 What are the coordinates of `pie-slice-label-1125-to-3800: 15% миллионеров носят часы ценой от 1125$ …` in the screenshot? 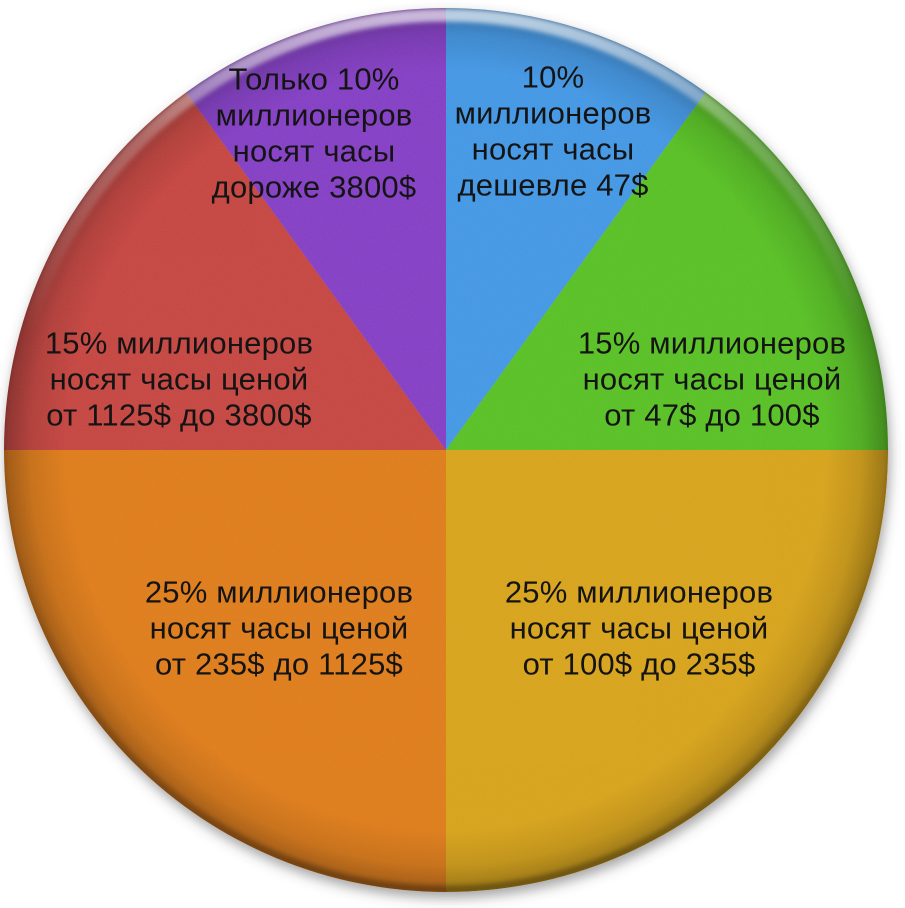 It's located at (179, 379).